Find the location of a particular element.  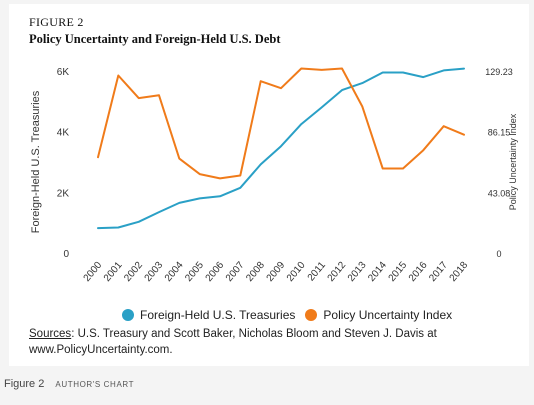

y-axis-label-left: Foreign-Held U.S. Treasuries is located at coordinates (36, 161).